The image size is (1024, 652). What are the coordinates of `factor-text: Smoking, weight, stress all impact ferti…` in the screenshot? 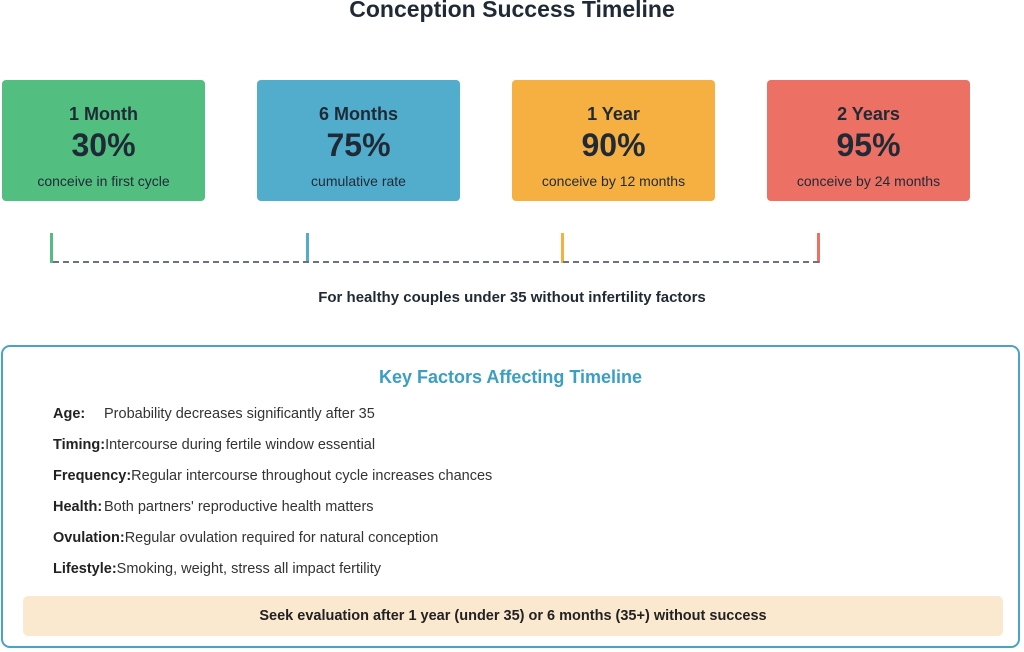 It's located at (248, 569).